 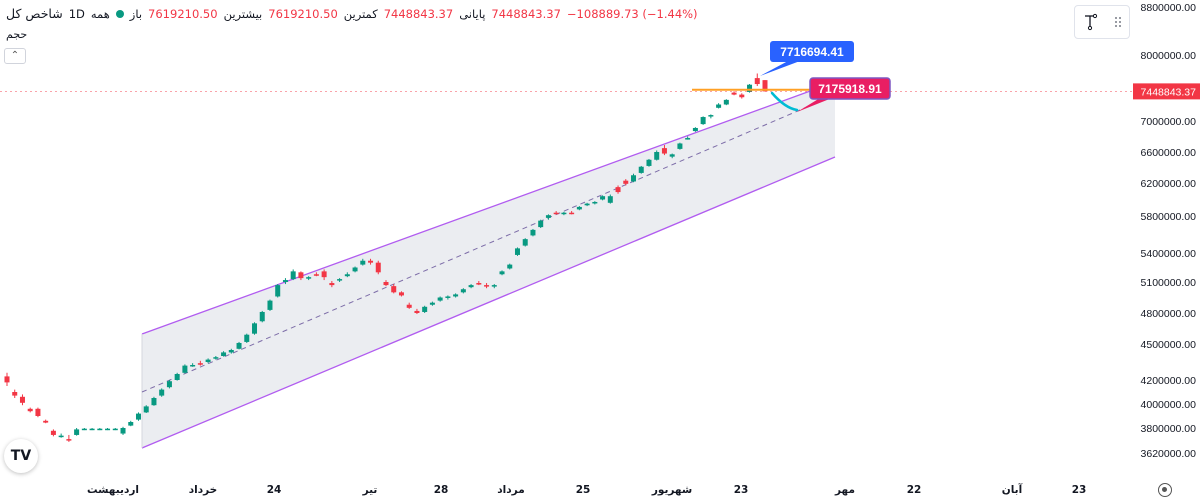 I want to click on low-label: کمترین, so click(x=360, y=13).